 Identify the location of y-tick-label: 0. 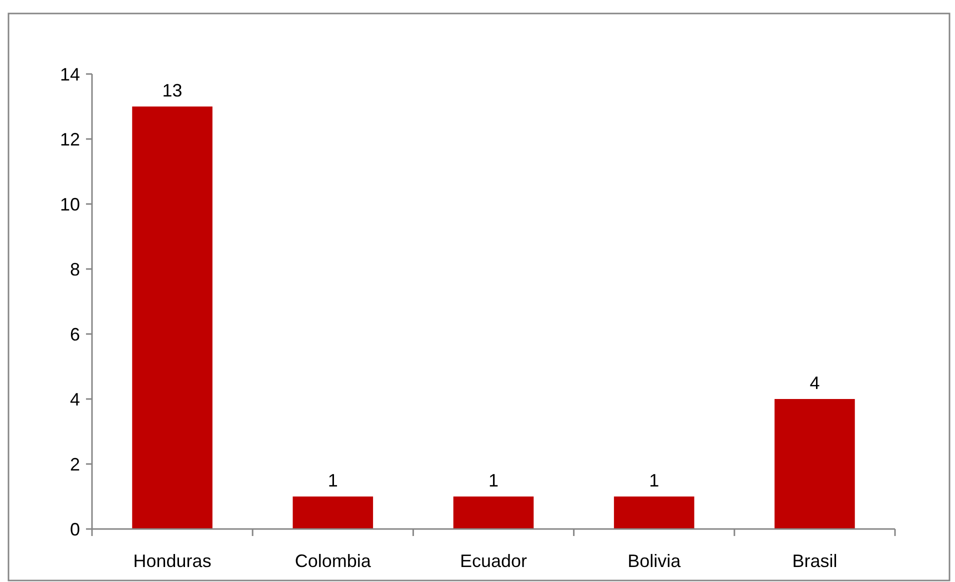
(75, 529).